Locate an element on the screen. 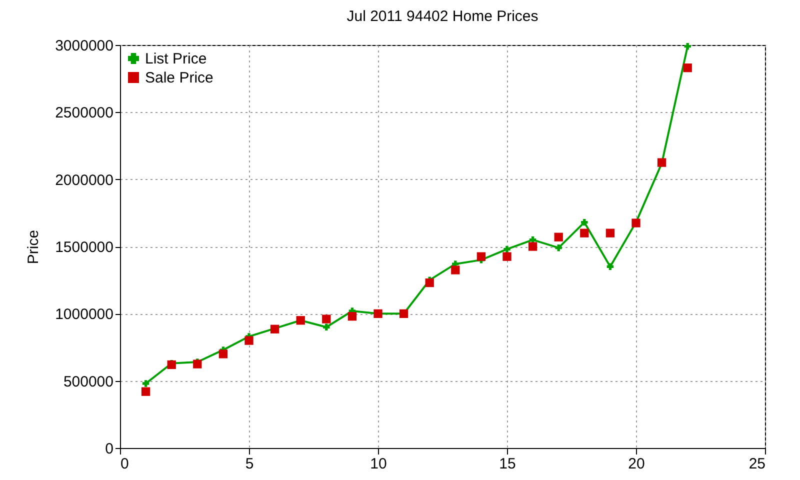 The width and height of the screenshot is (800, 480). y-tick-label: 2500000 is located at coordinates (84, 113).